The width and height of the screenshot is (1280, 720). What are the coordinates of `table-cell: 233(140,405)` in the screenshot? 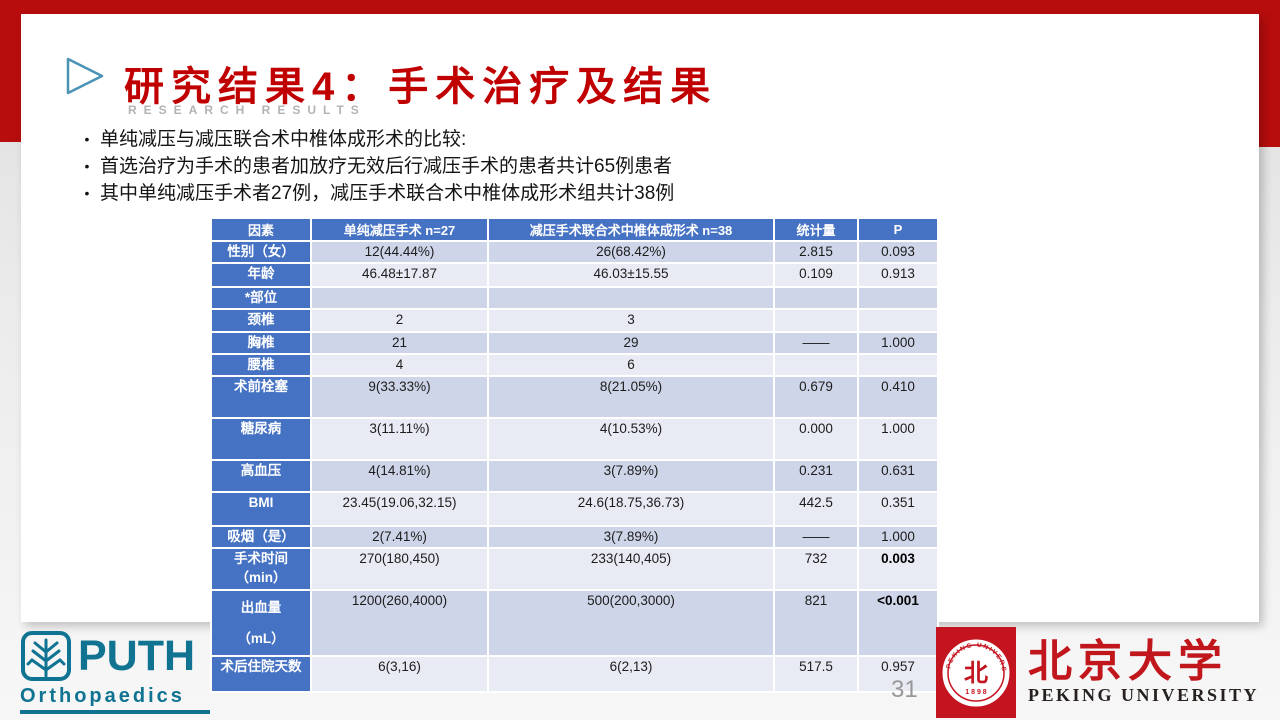 It's located at (631, 569).